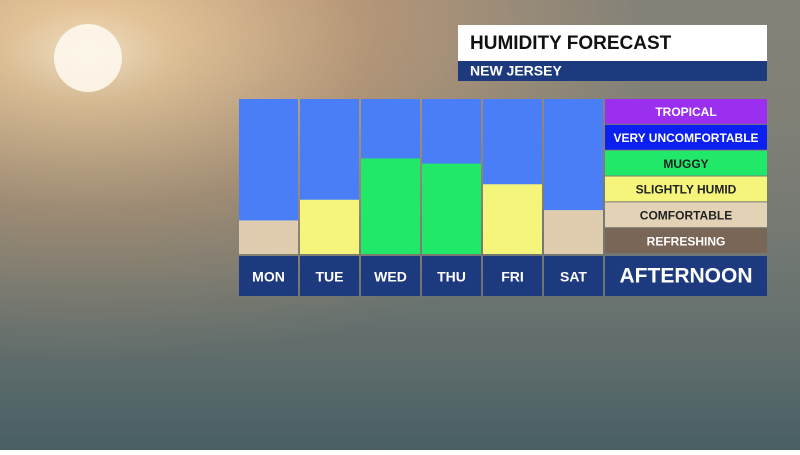 The height and width of the screenshot is (455, 800). Describe the element at coordinates (571, 43) in the screenshot. I see `title: HUMIDITY FORECAST` at that location.